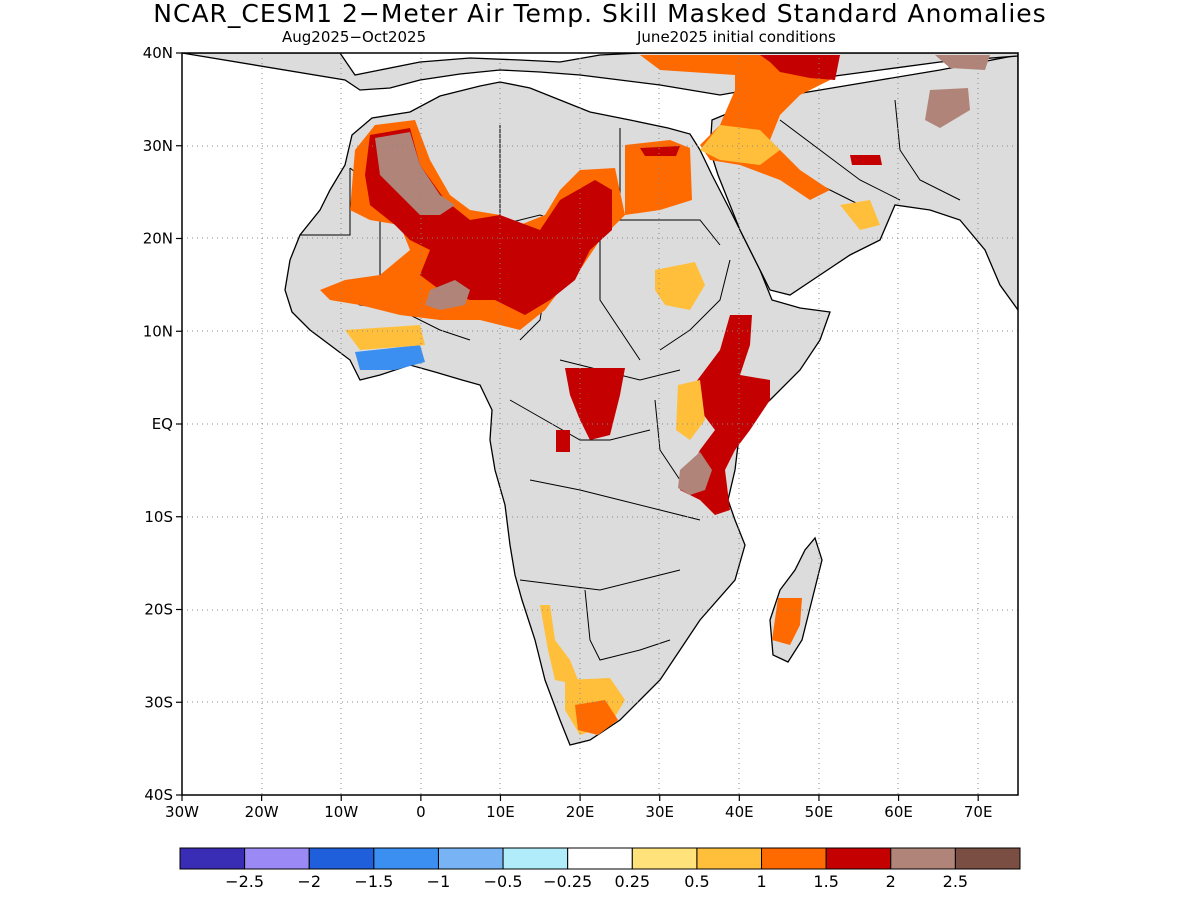 This screenshot has height=900, width=1200. I want to click on lon-tick-label: 0, so click(421, 812).